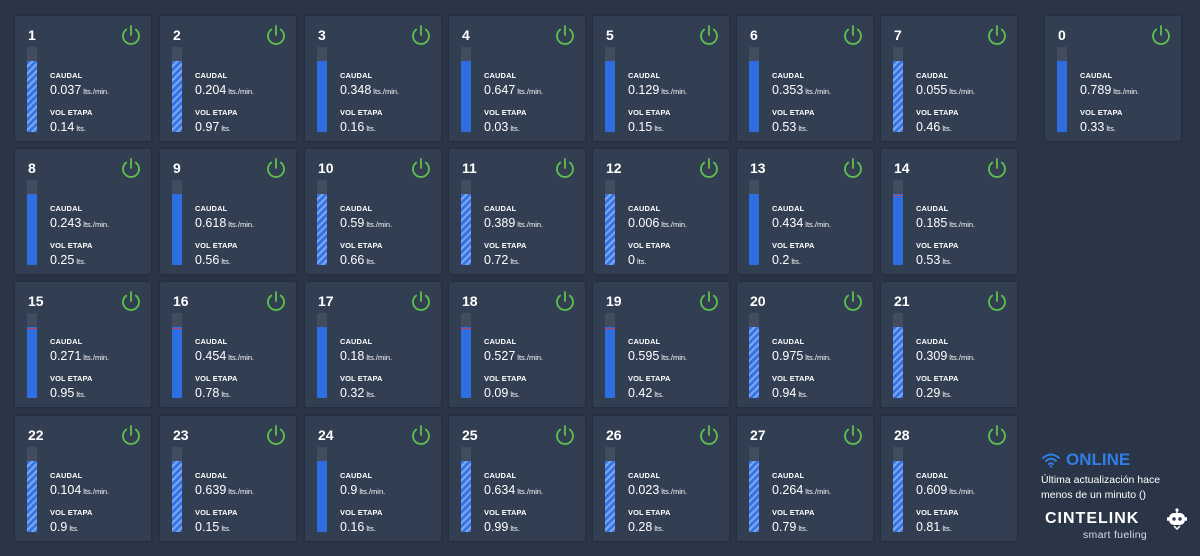  What do you see at coordinates (949, 344) in the screenshot?
I see `dispenser-card: 21 CAUDAL 0.309 lts./min. VOL ETAPA 0.29 lts.` at bounding box center [949, 344].